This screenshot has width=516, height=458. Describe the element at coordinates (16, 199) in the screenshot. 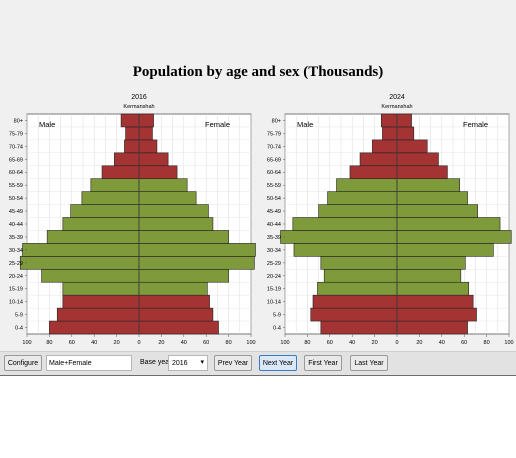

I see `age-tick-label: 50-54` at that location.